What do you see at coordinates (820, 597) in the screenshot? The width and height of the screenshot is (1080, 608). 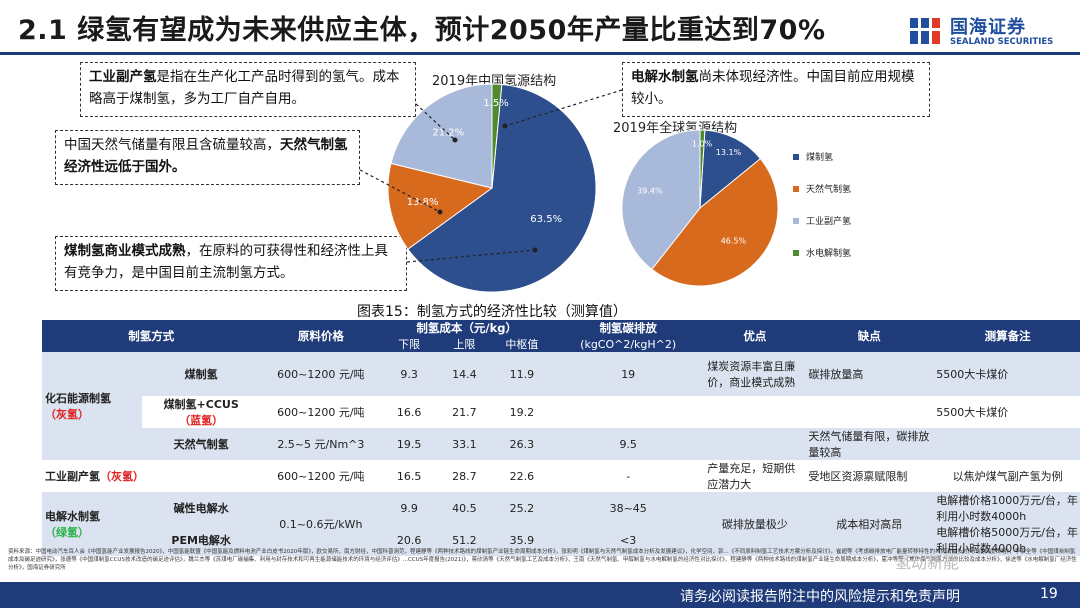 I see `footer-disclaimer: 请务必阅读报告附注中的风险提示和免责声明` at bounding box center [820, 597].